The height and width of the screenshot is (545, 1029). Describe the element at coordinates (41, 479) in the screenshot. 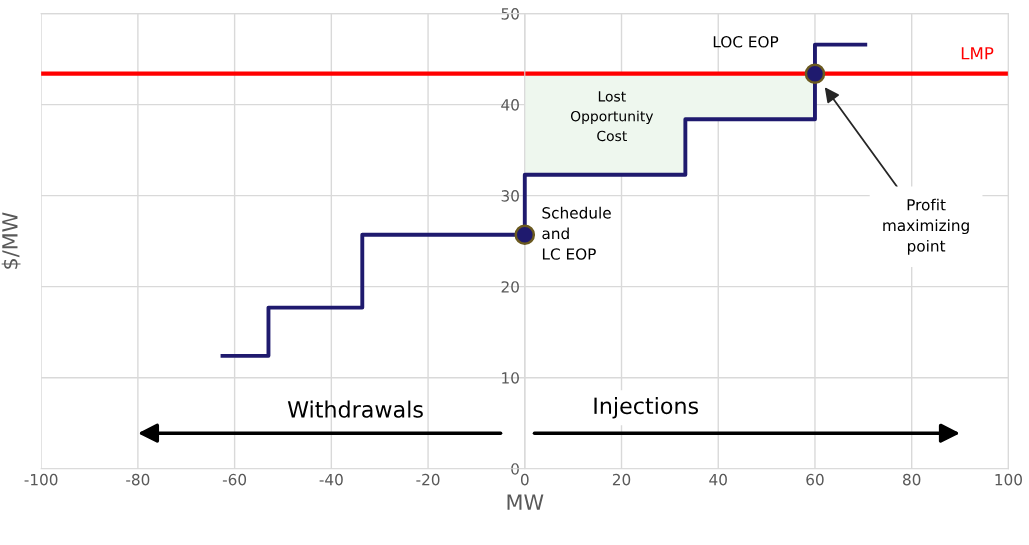

I see `x-tick-label: -100` at that location.